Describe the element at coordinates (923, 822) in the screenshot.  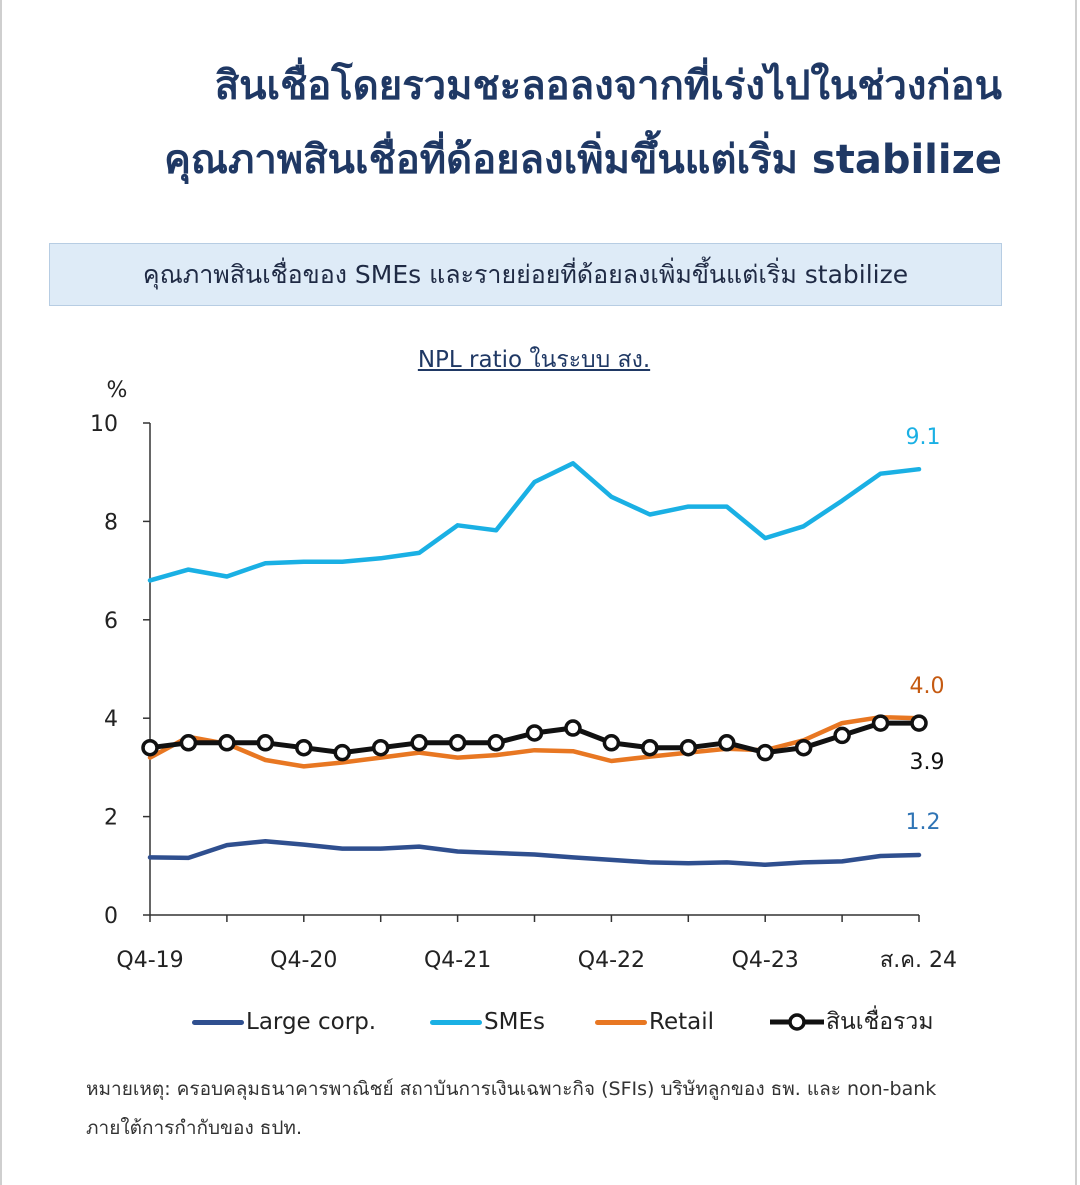
I see `data-label-large-corp: 1.2` at that location.